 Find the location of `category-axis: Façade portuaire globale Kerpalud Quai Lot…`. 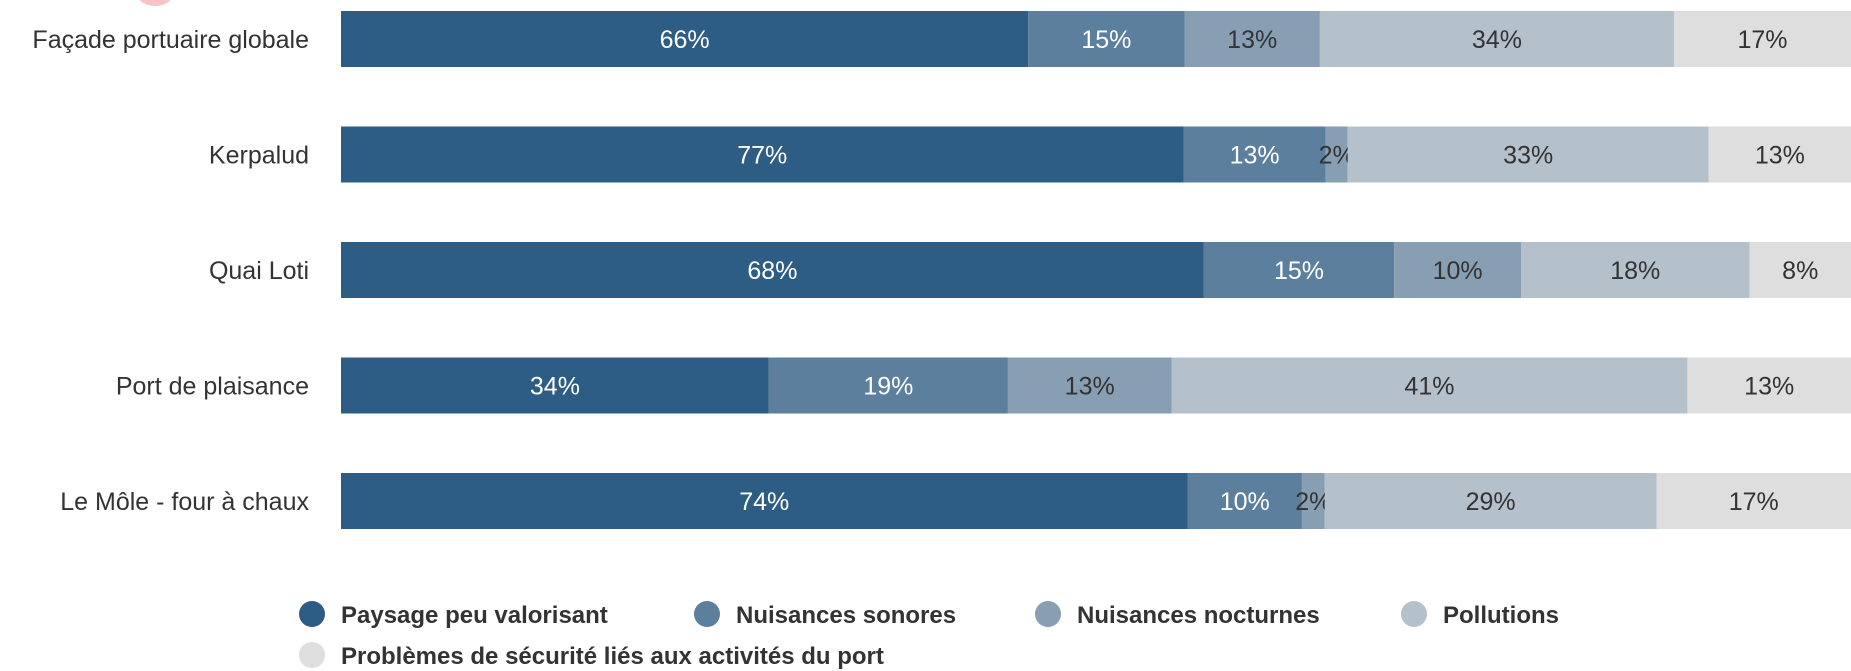

category-axis: Façade portuaire globale Kerpalud Quai Lot… is located at coordinates (170, 271).